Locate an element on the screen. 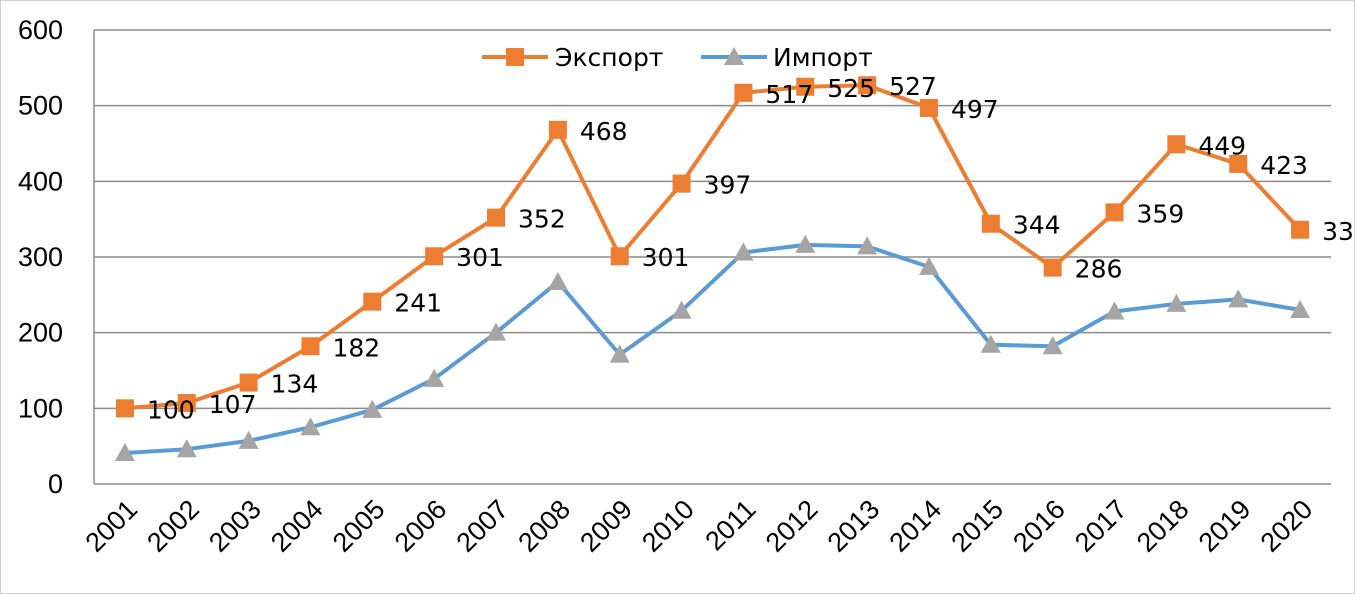 The width and height of the screenshot is (1355, 595). data-label: 517 is located at coordinates (789, 94).